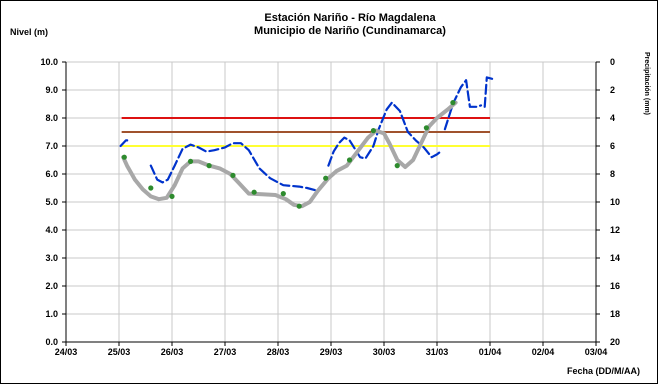 The width and height of the screenshot is (658, 384). What do you see at coordinates (51, 286) in the screenshot?
I see `y-tick-label: 2.0` at bounding box center [51, 286].